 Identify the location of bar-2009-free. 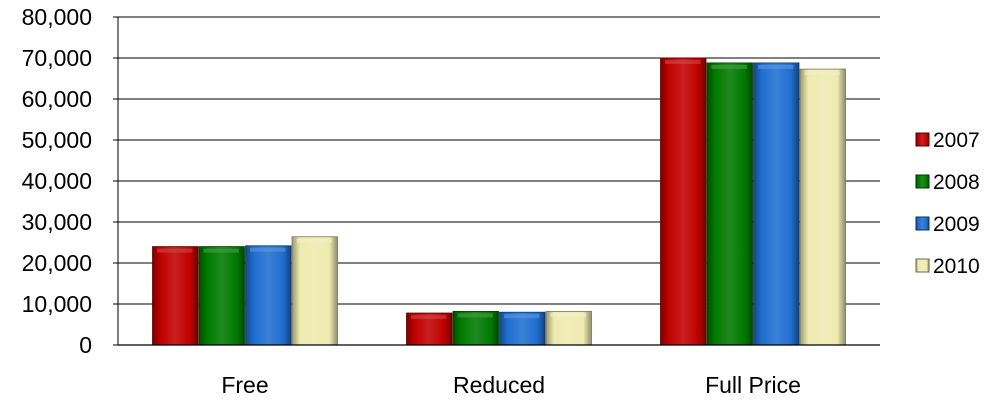
(268, 295).